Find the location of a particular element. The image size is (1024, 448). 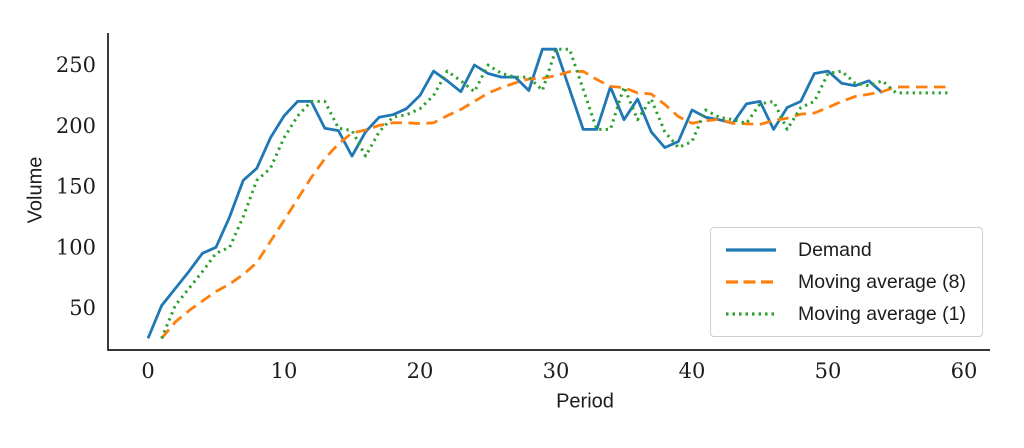

legend-label-demand: Demand is located at coordinates (835, 249).